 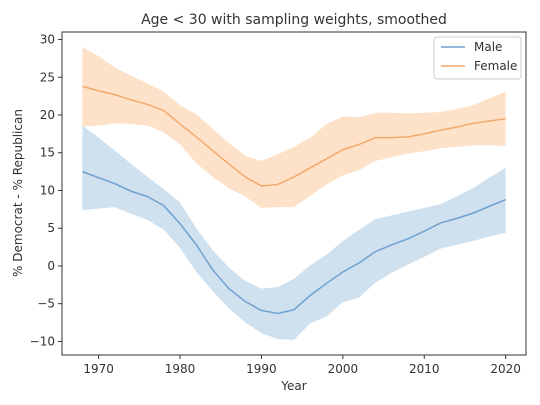 I want to click on y-tick-label: 0, so click(x=51, y=266).